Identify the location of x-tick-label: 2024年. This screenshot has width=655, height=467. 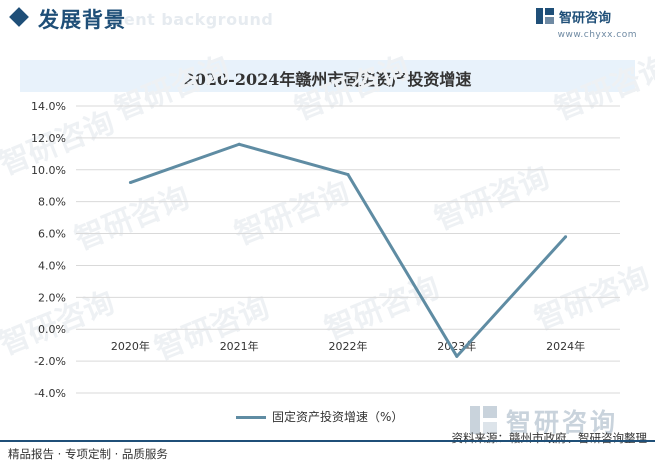
(565, 346).